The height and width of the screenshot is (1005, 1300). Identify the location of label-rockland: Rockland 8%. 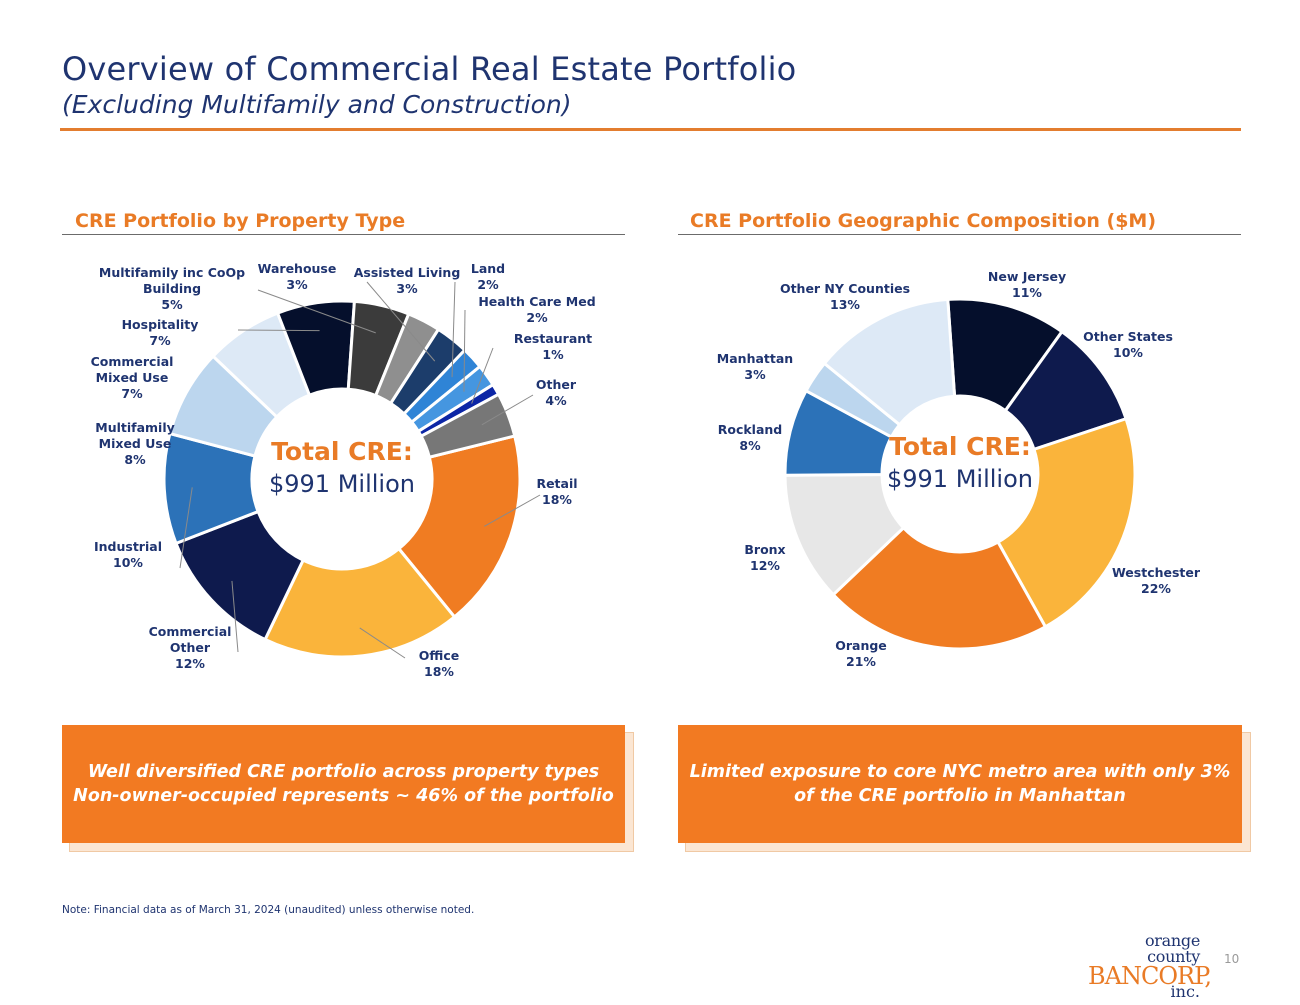
(750, 437).